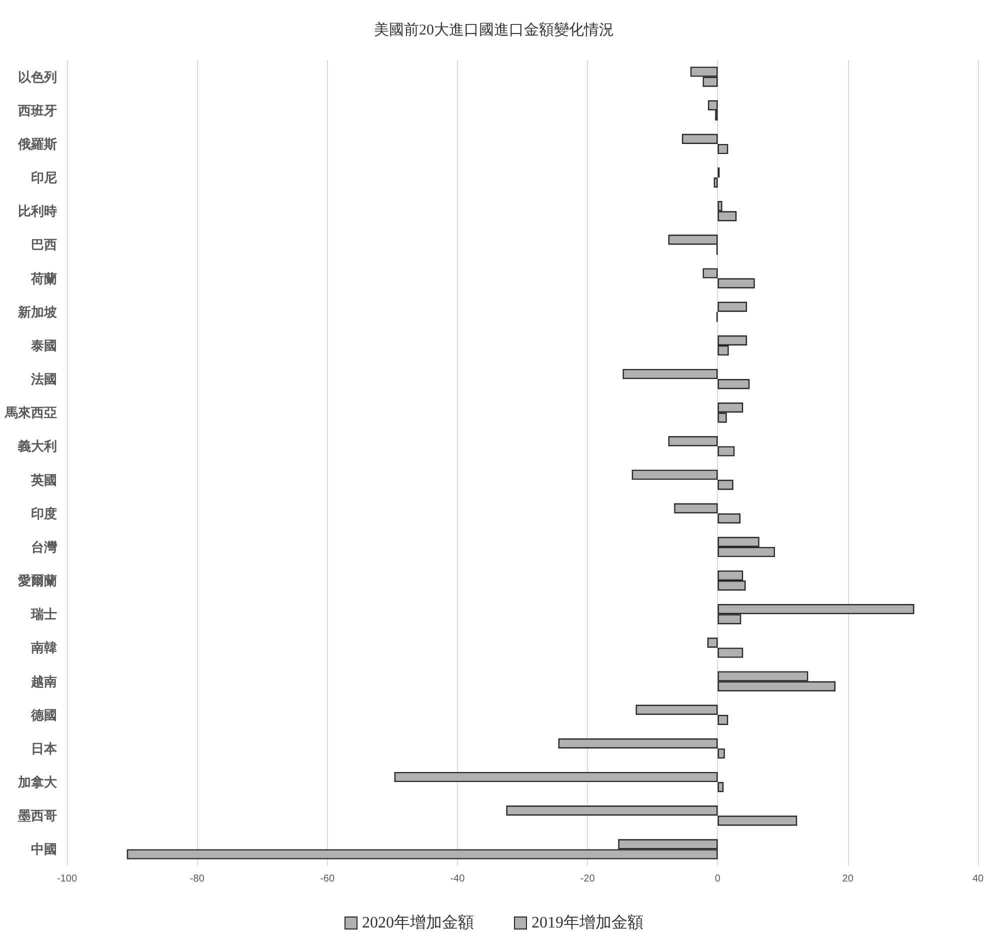  Describe the element at coordinates (43, 614) in the screenshot. I see `y-tick-label: 瑞士` at that location.